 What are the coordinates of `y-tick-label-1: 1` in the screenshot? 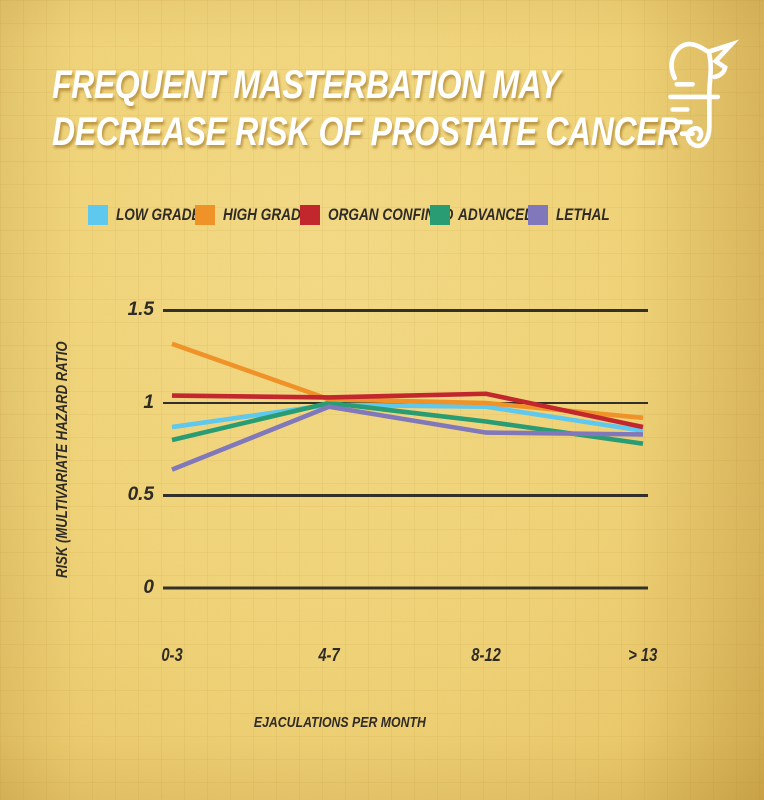 It's located at (148, 402).